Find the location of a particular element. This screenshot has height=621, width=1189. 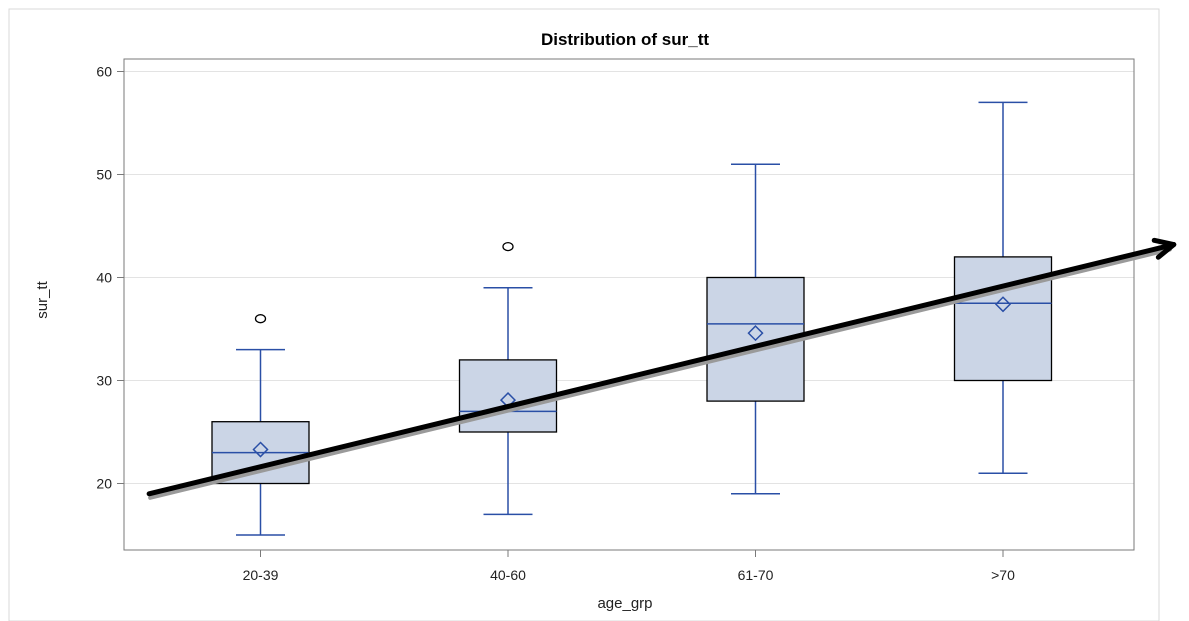

y-tick-label: 60 is located at coordinates (104, 72).